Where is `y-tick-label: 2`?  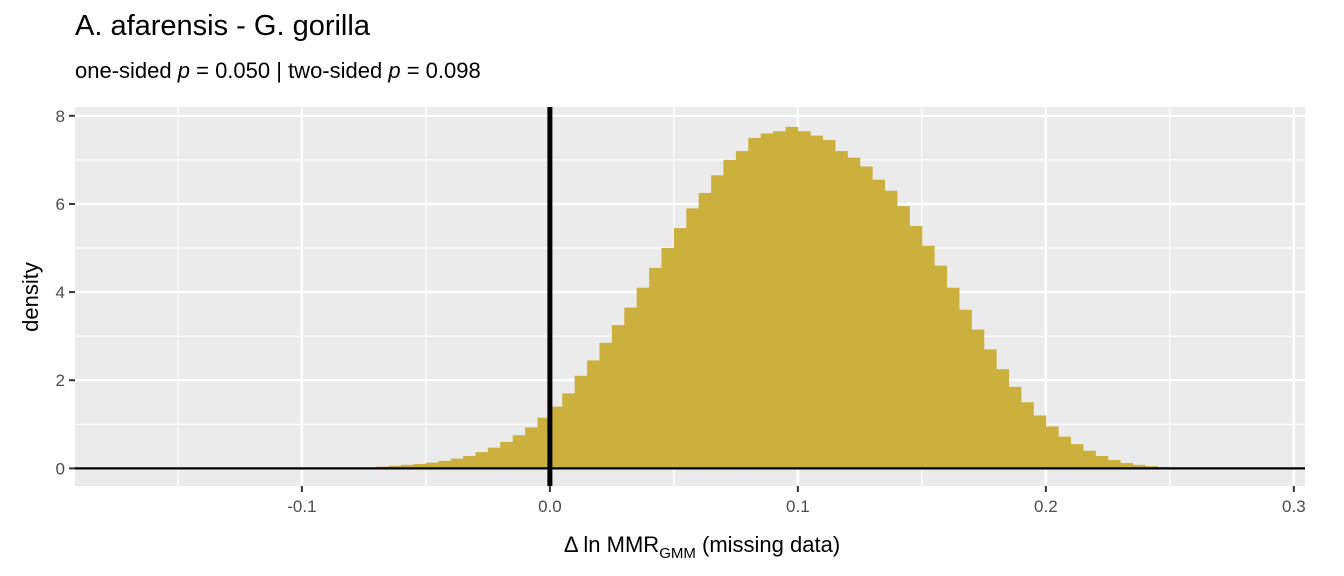
y-tick-label: 2 is located at coordinates (60, 380).